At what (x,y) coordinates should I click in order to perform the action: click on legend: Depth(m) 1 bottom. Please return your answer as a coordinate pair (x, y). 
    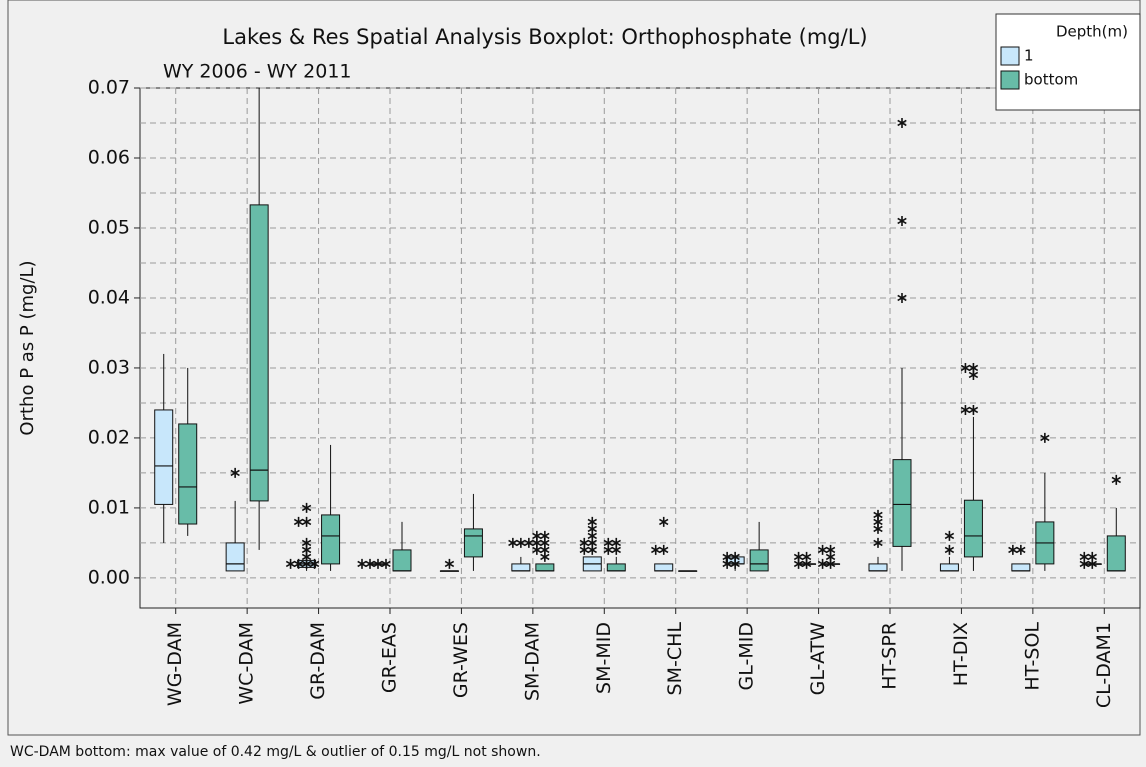
    Looking at the image, I should click on (1068, 62).